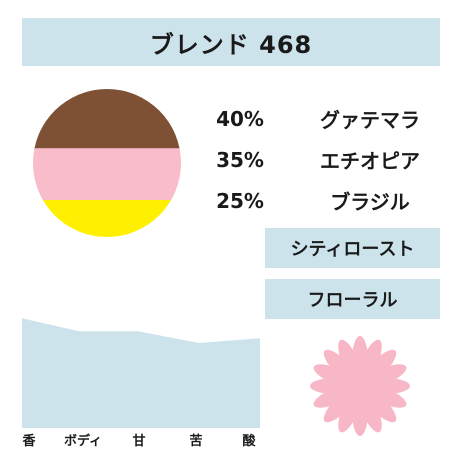 This screenshot has width=460, height=460. I want to click on blend-pie, so click(107, 163).